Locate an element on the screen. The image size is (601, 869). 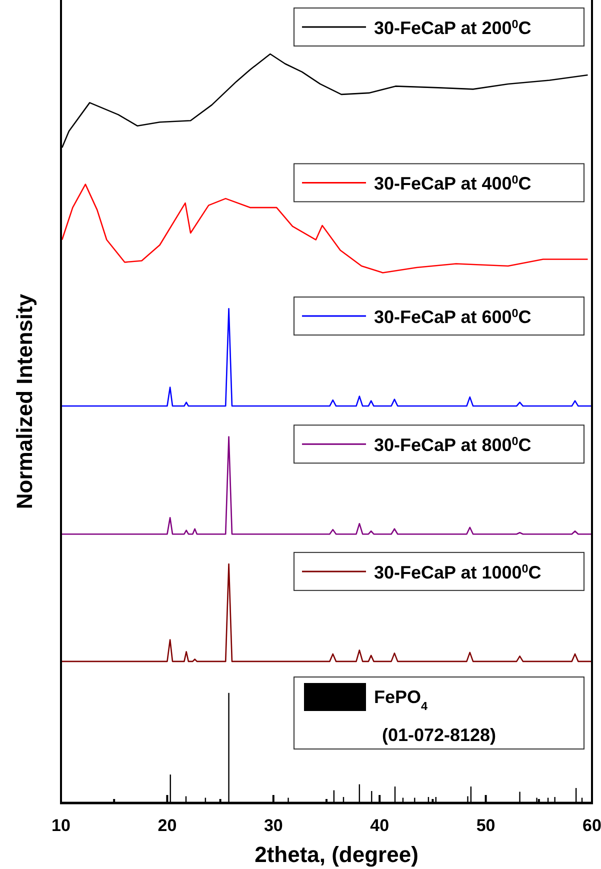
x-tick-label: 40 is located at coordinates (380, 825).